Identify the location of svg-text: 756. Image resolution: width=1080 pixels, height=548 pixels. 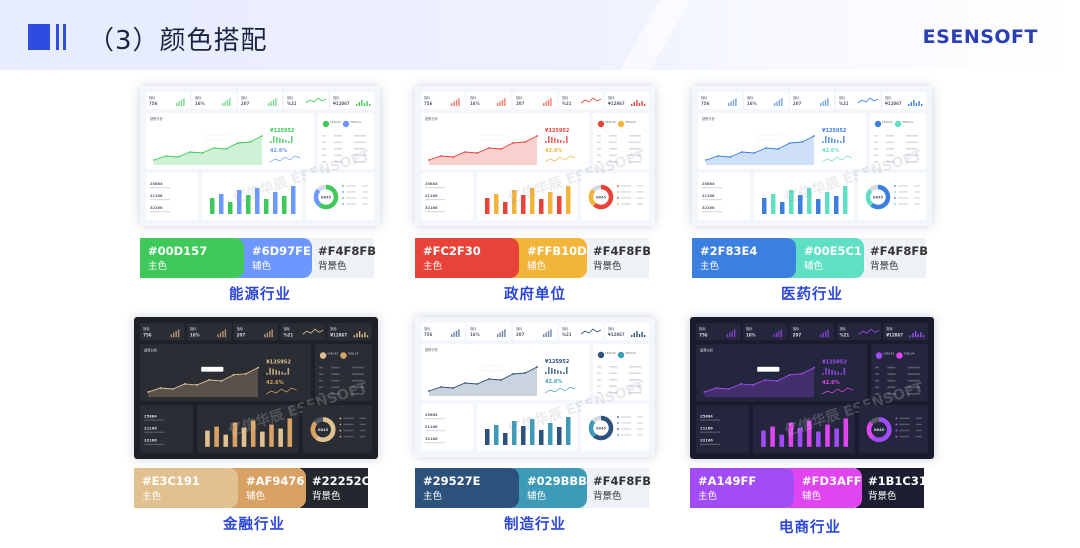
(153, 103).